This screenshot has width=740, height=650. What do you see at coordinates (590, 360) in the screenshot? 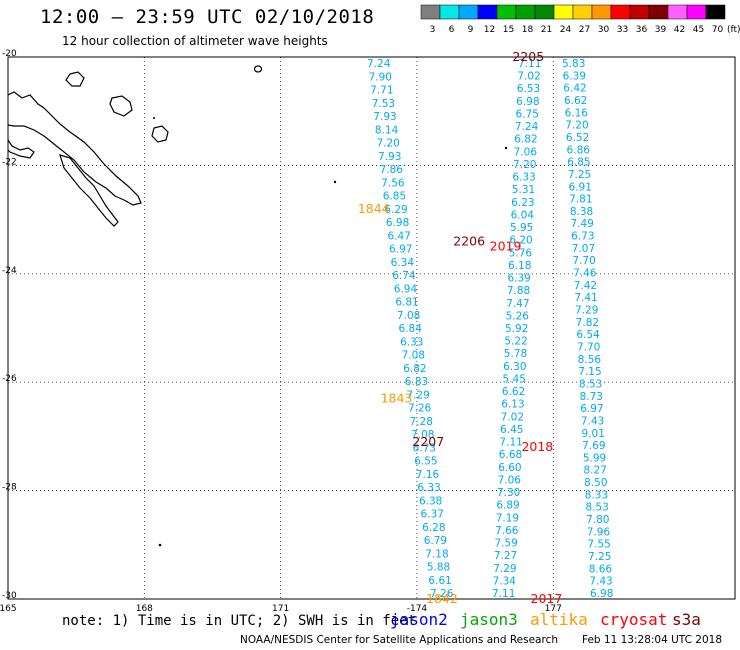
I see `wave-height-value: 8.56` at bounding box center [590, 360].